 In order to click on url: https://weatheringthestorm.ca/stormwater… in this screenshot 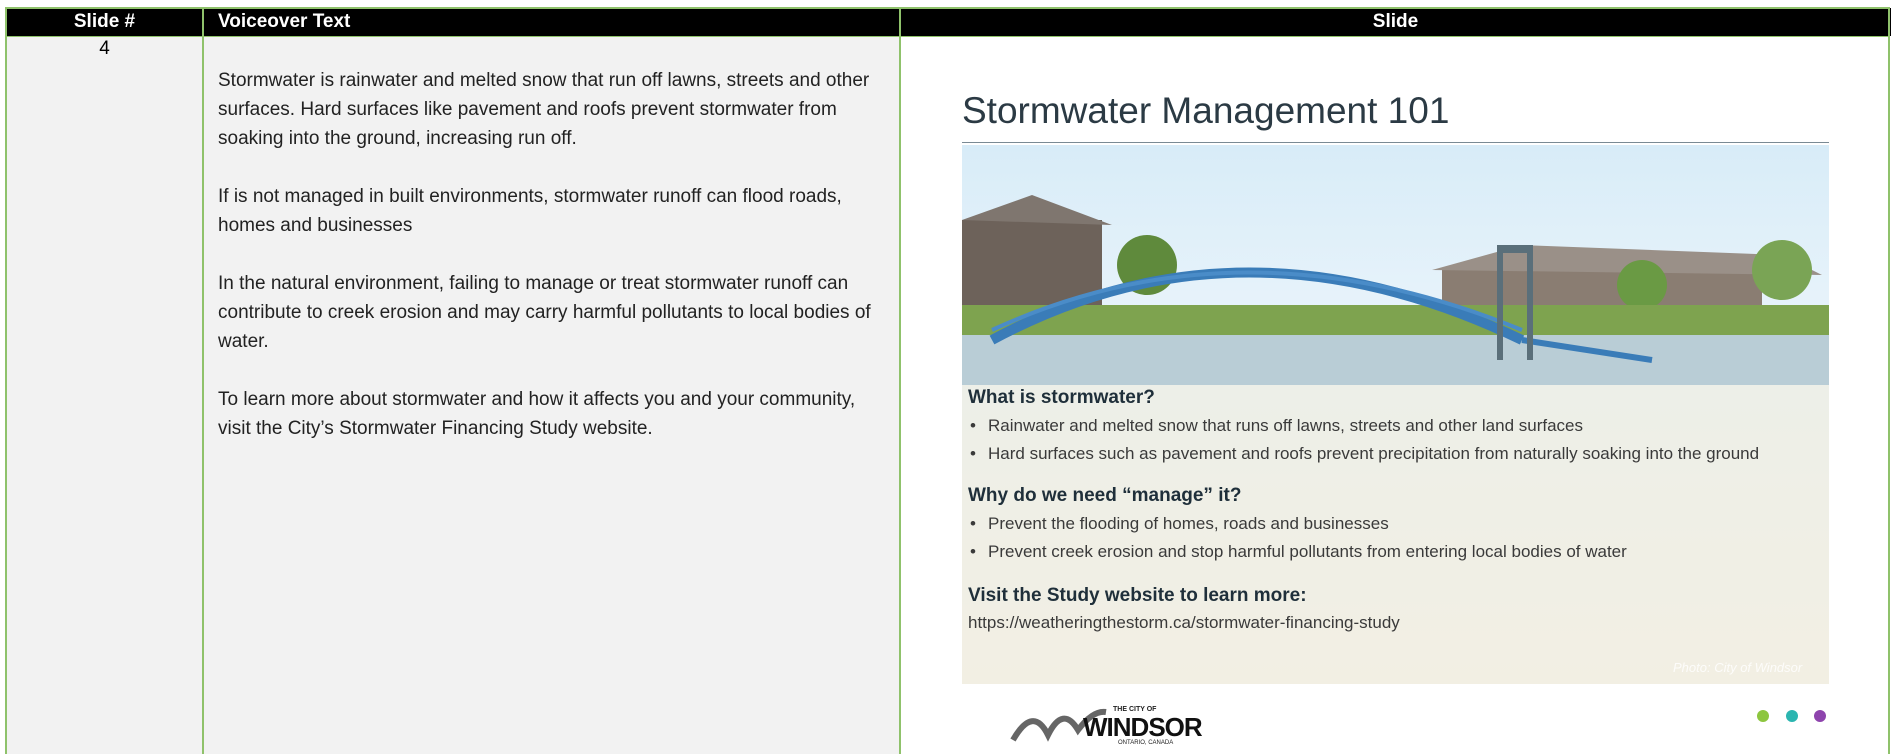, I will do `click(1184, 622)`.